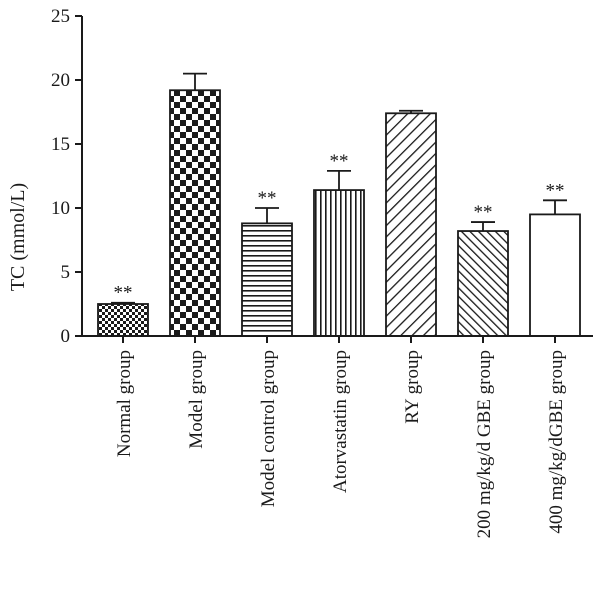 The height and width of the screenshot is (612, 600). Describe the element at coordinates (60, 80) in the screenshot. I see `y-tick-label: 20` at that location.